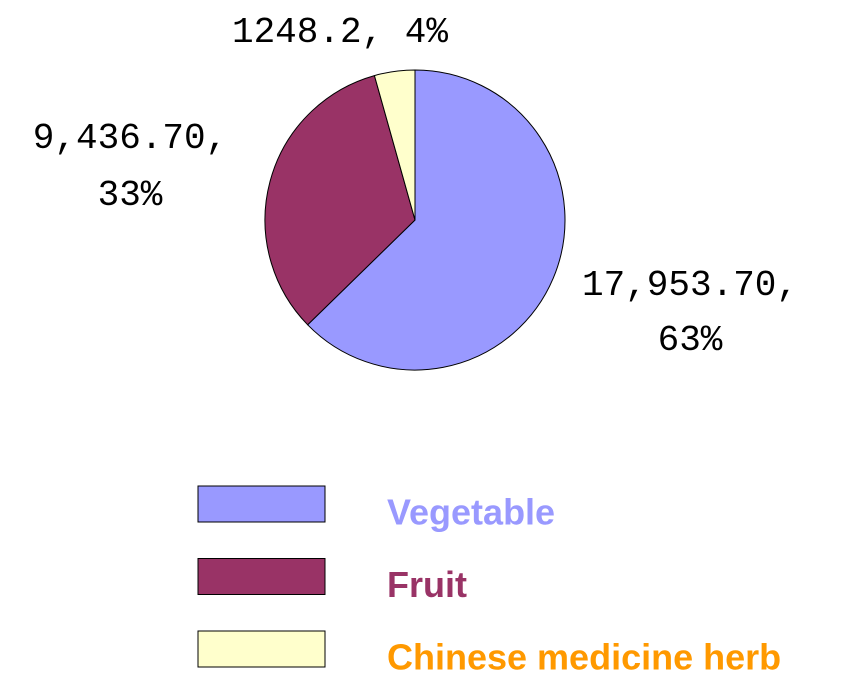  I want to click on legend-label: Vegetable, so click(471, 512).